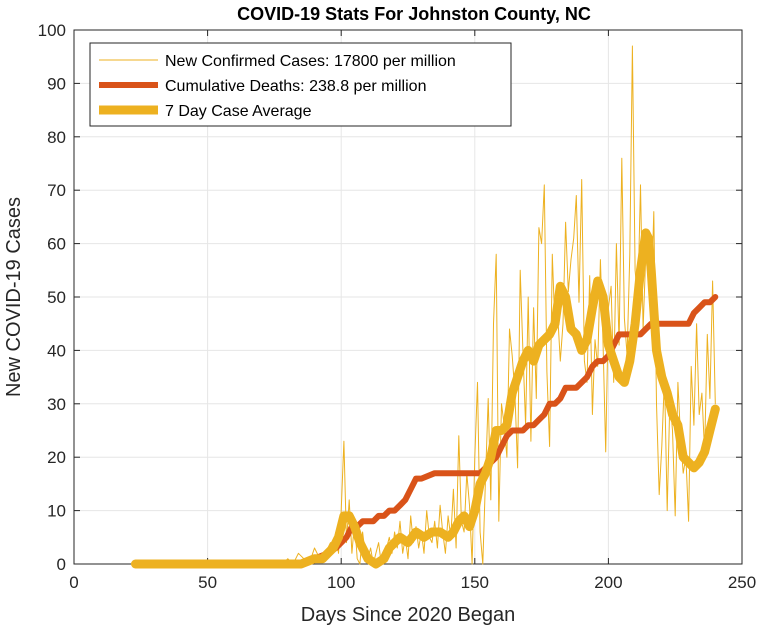  I want to click on y-tick-label: 90, so click(56, 83).